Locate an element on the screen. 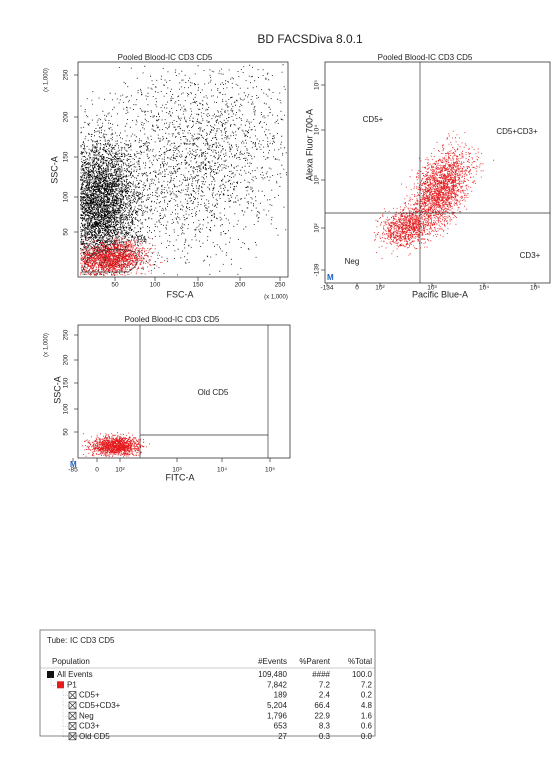  x-tick-label: 250 is located at coordinates (280, 285).